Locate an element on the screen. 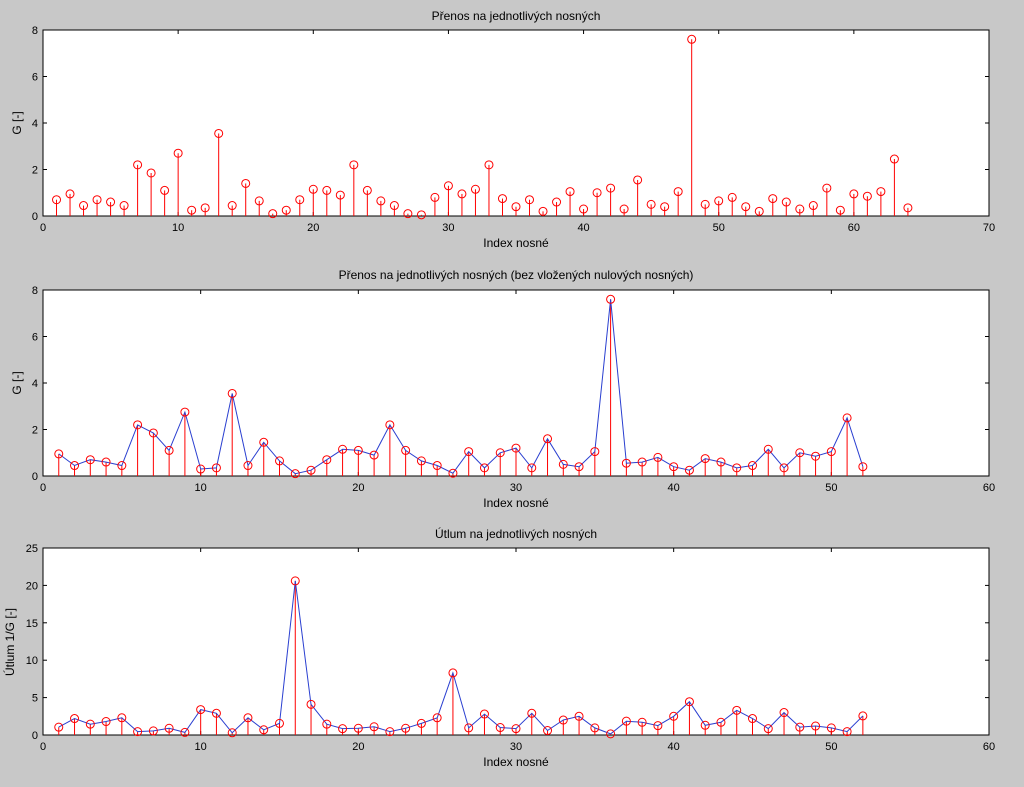 This screenshot has height=787, width=1024. x-tick-label: 70 is located at coordinates (989, 228).